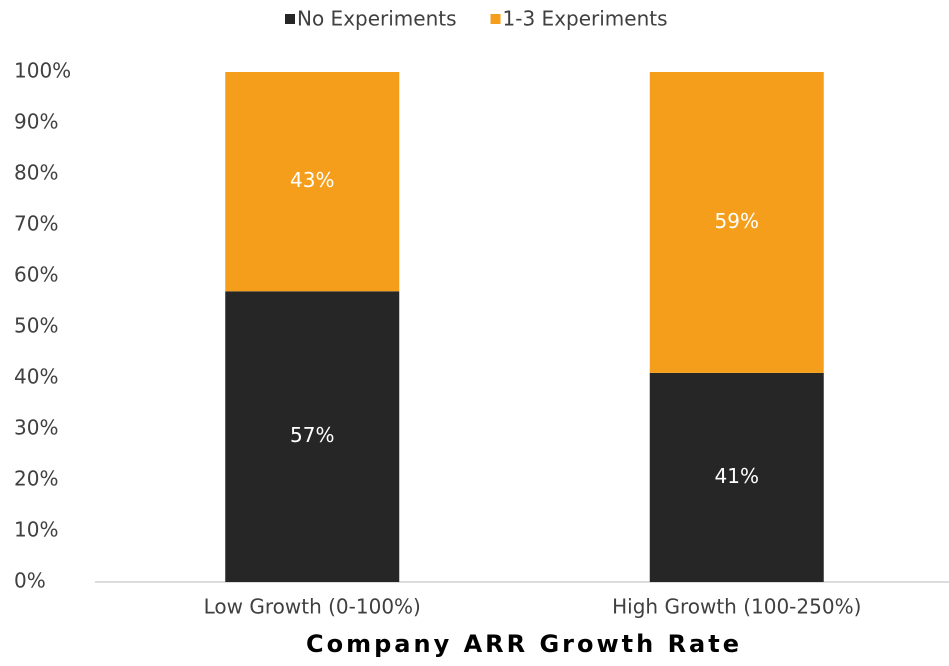 The width and height of the screenshot is (949, 666). What do you see at coordinates (42, 71) in the screenshot?
I see `y-tick-label: 100%` at bounding box center [42, 71].